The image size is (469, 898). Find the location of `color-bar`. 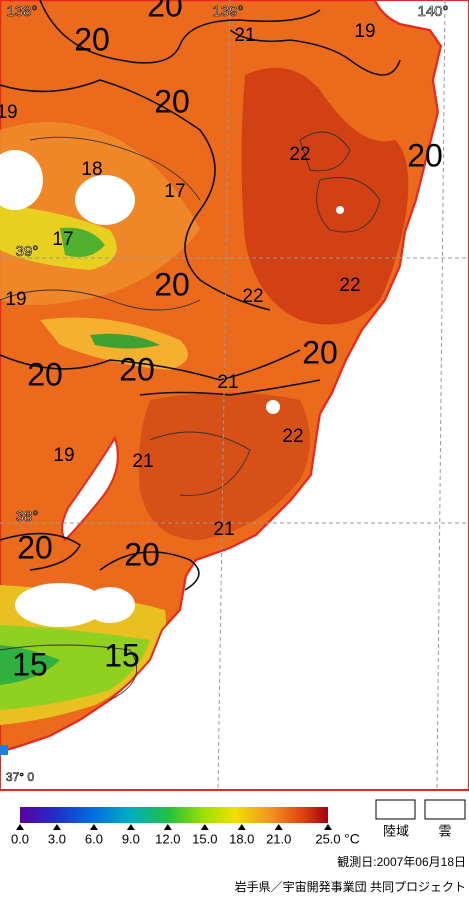

color-bar is located at coordinates (174, 815).